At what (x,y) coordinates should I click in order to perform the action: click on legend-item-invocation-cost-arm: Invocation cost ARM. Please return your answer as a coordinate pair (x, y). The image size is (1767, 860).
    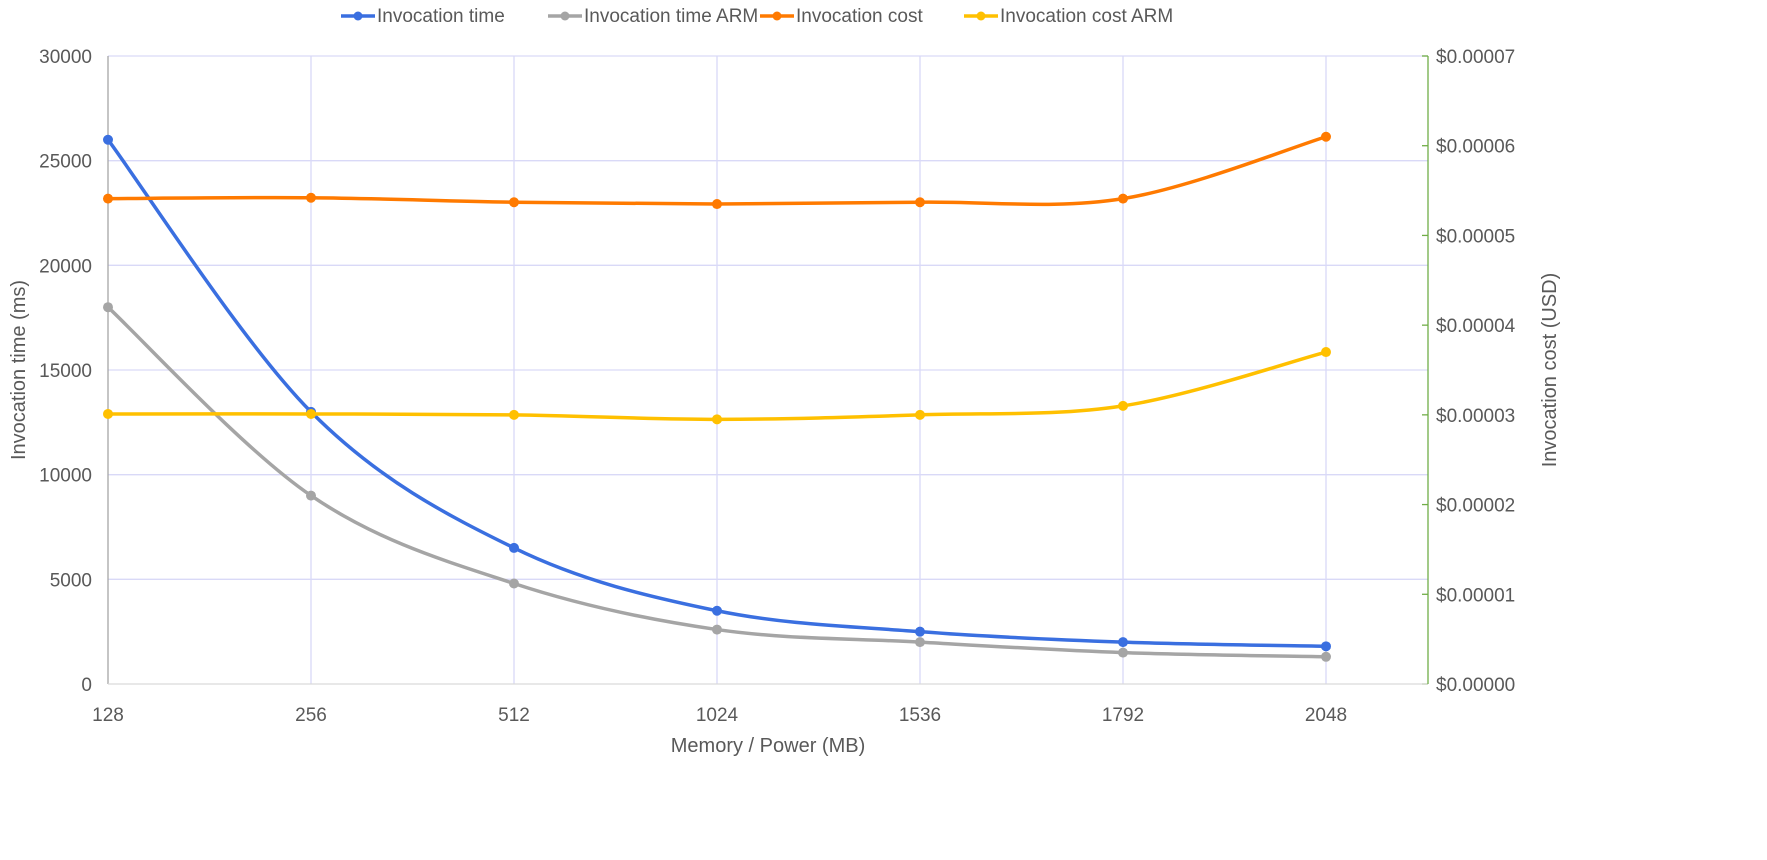
    Looking at the image, I should click on (1068, 16).